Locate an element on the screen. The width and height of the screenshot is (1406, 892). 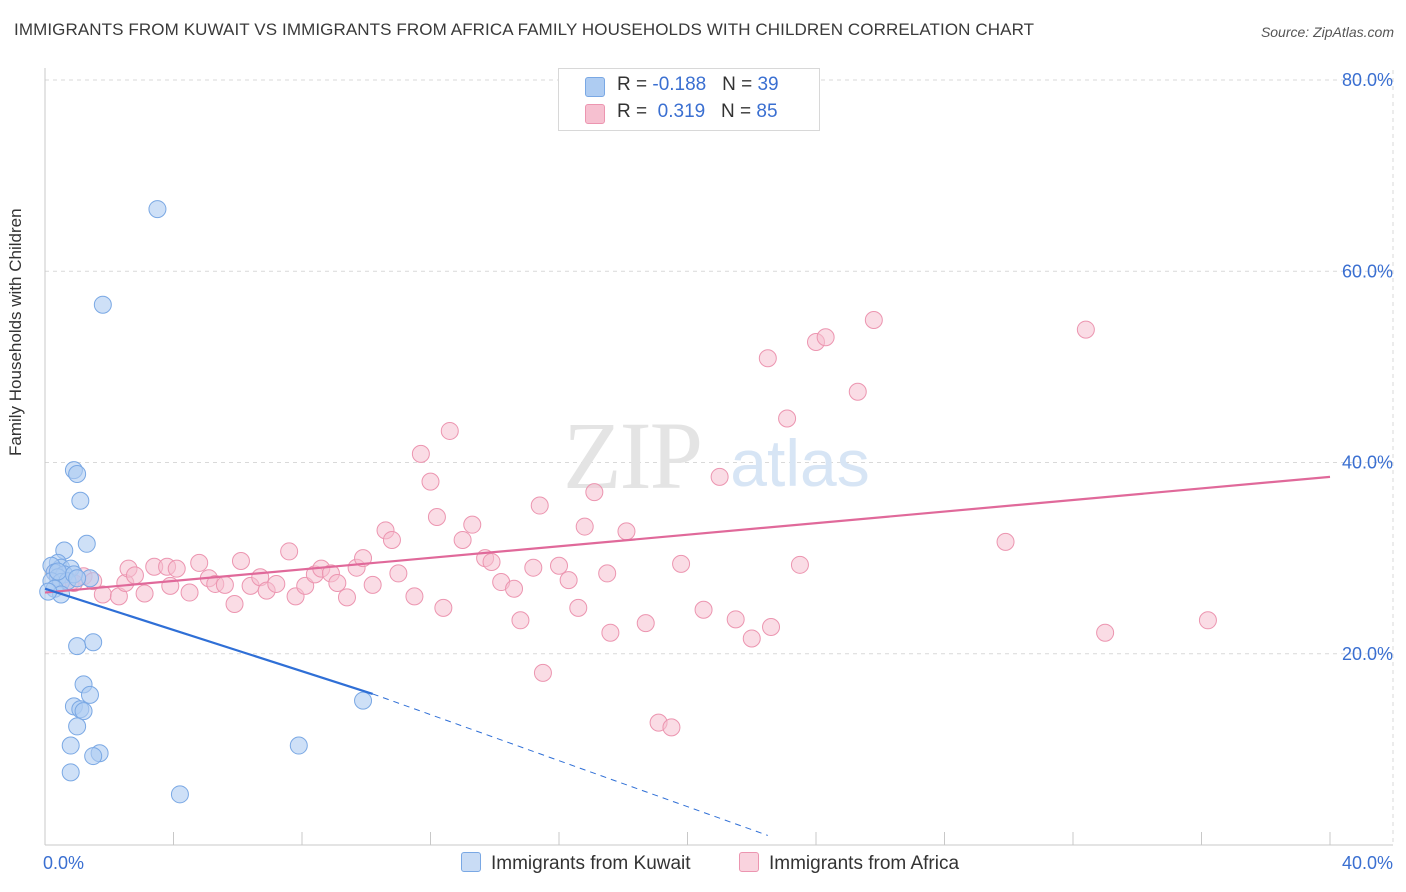
kuwait-r-value: -0.188 is located at coordinates (679, 84).